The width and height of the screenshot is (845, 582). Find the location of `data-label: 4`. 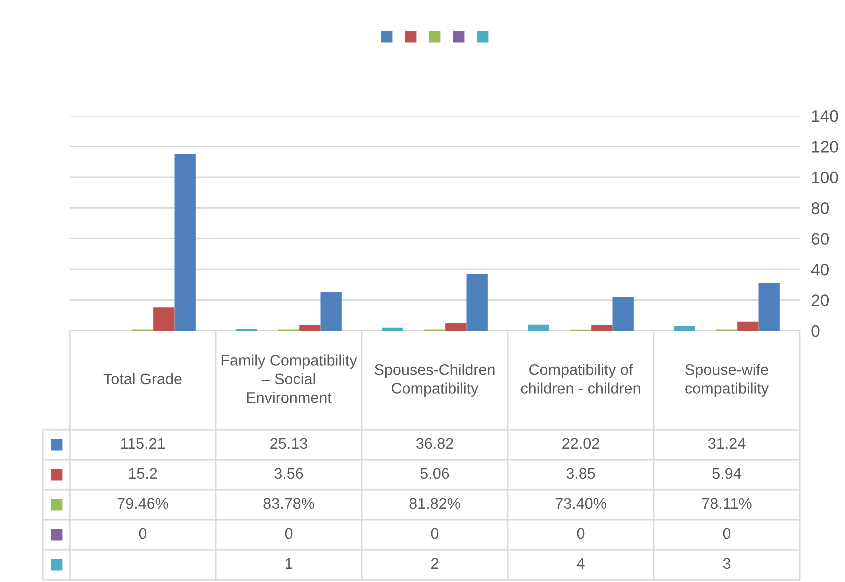

data-label: 4 is located at coordinates (581, 563).